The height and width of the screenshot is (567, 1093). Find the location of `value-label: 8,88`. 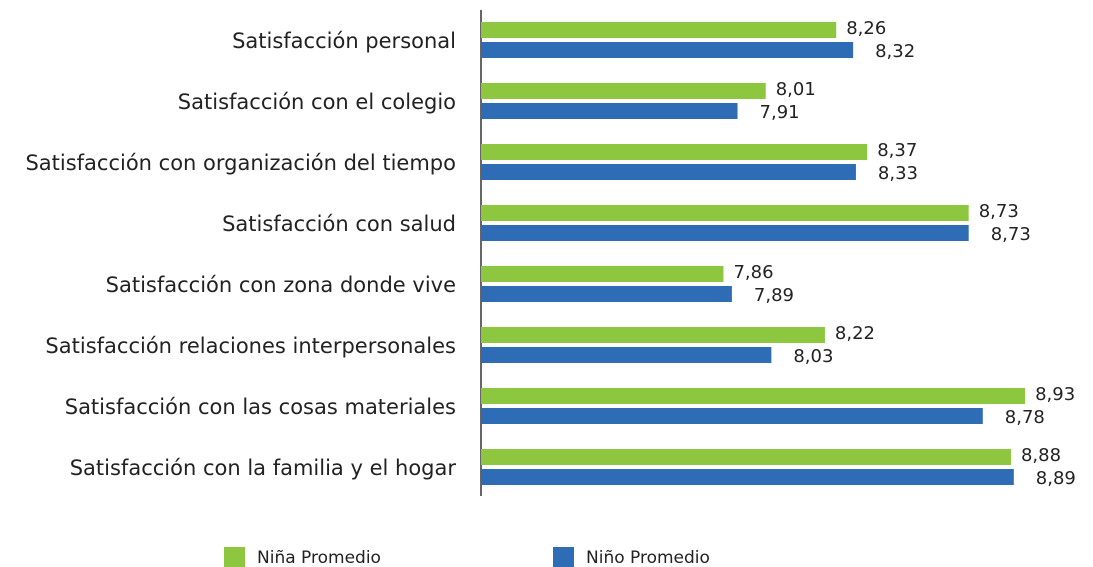

value-label: 8,88 is located at coordinates (1041, 455).